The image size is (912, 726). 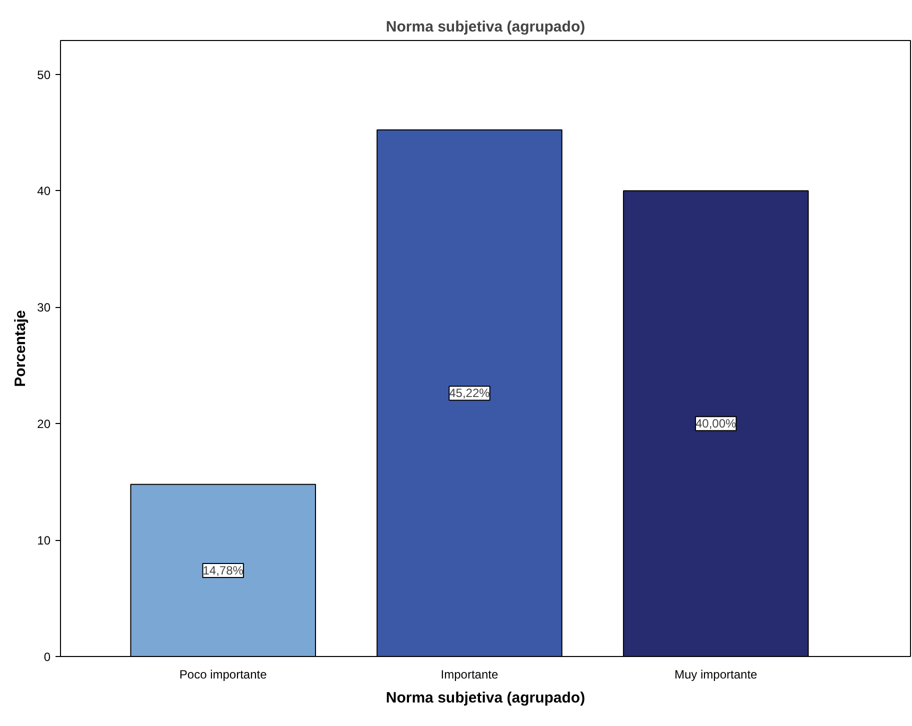 I want to click on y-tick-label: 0, so click(x=47, y=657).